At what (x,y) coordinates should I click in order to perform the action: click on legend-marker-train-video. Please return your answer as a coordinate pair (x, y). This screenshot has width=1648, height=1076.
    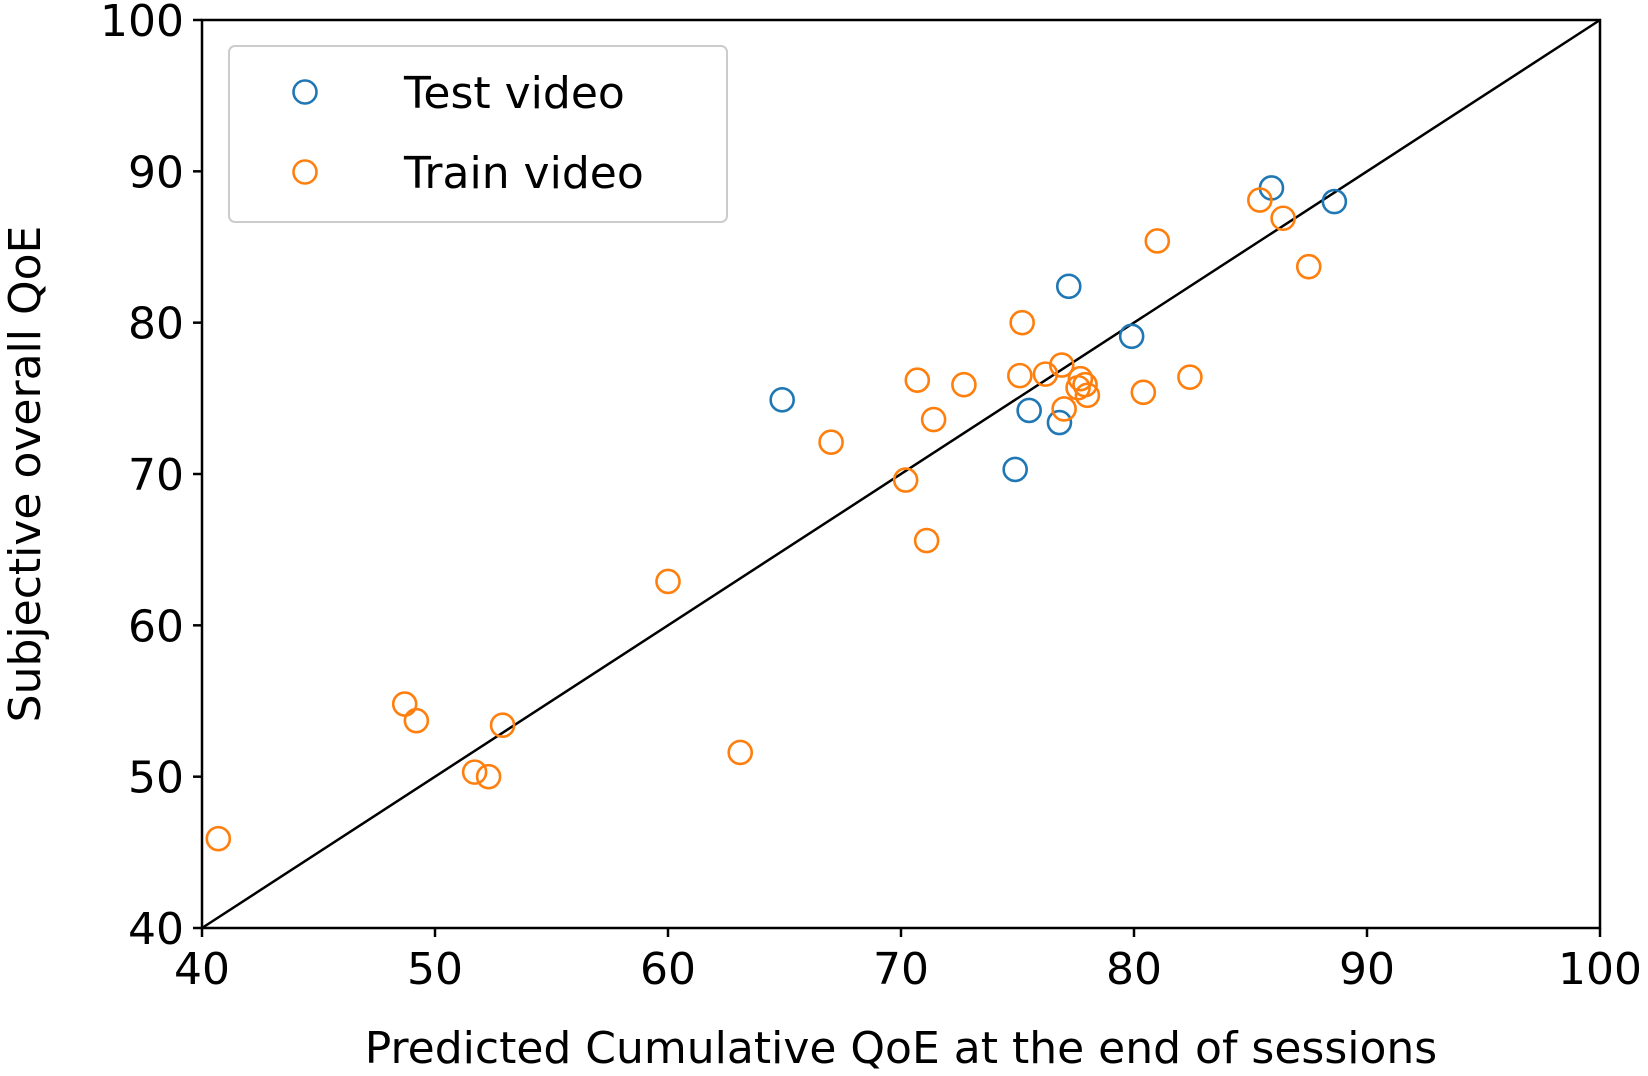
    Looking at the image, I should click on (305, 172).